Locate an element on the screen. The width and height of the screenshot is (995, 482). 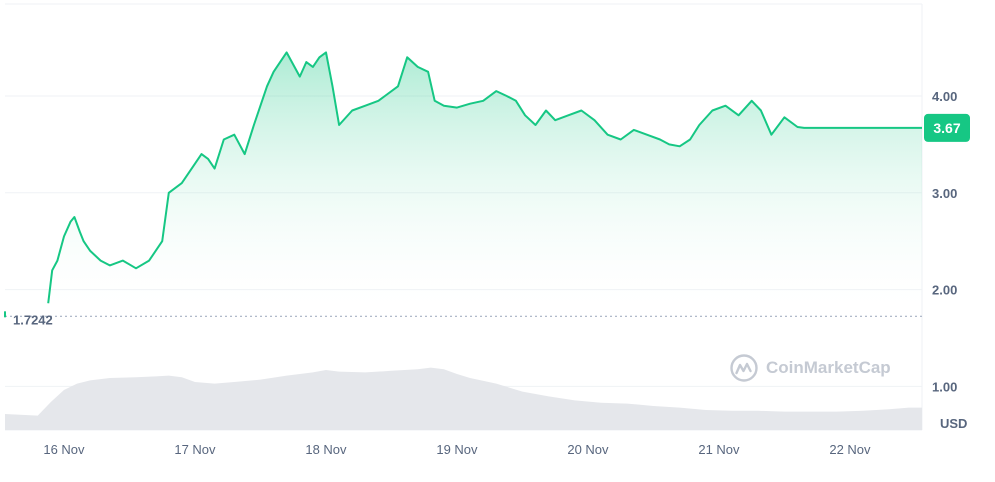
y-tick-label: 1.00 is located at coordinates (944, 386).